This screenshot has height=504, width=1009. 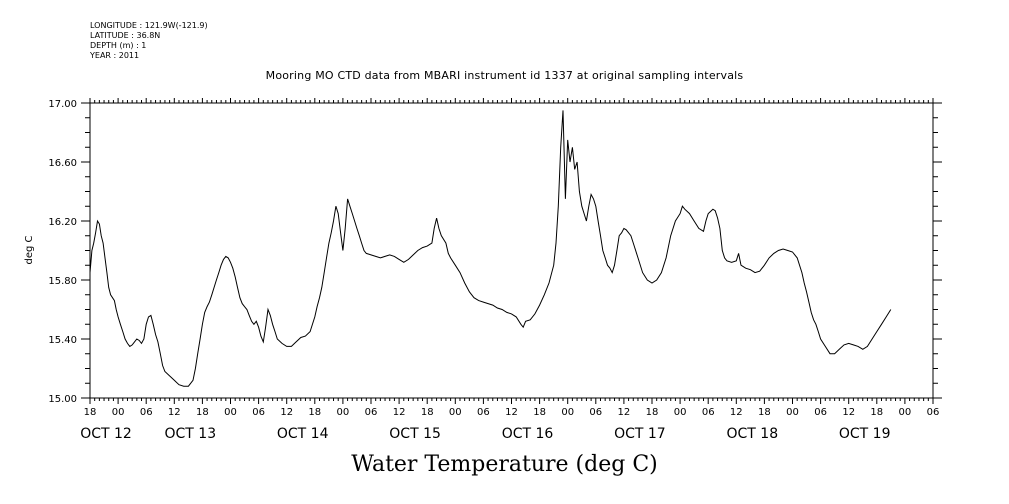 What do you see at coordinates (190, 434) in the screenshot?
I see `x-date-label: OCT 13` at bounding box center [190, 434].